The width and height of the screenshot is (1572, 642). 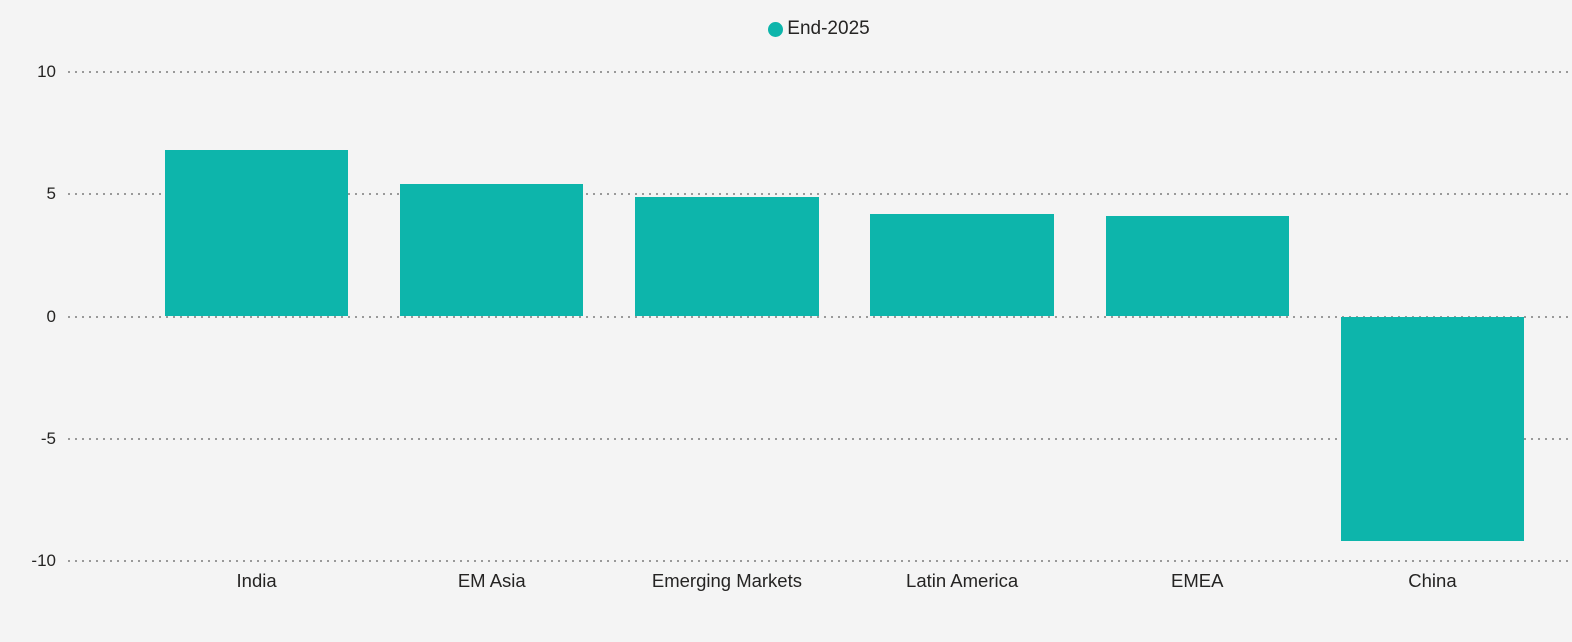 I want to click on legend-label: End-2025, so click(x=828, y=28).